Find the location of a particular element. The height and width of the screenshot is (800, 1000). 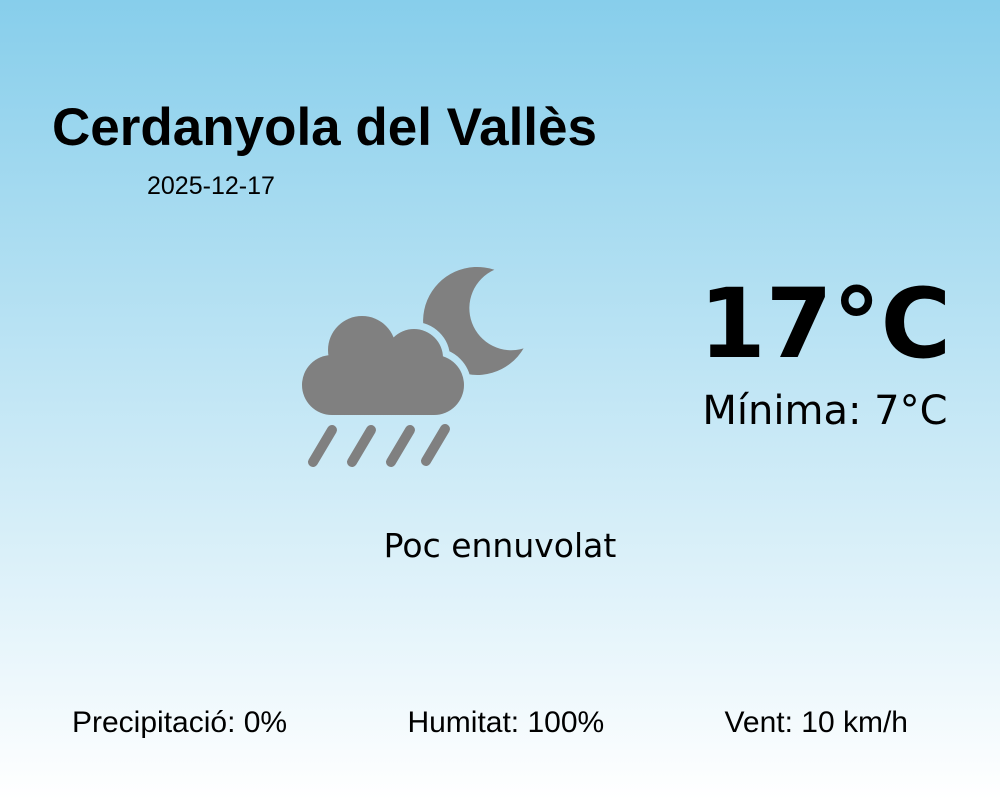

moon-crescent is located at coordinates (473, 320).